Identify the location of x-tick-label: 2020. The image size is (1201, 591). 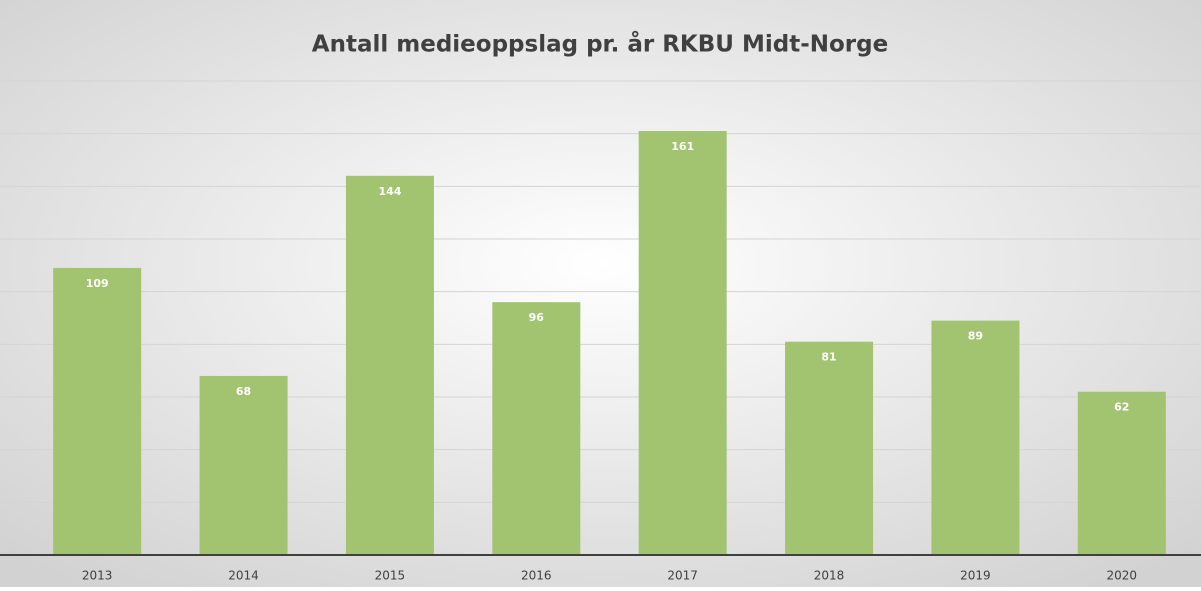
(1122, 576).